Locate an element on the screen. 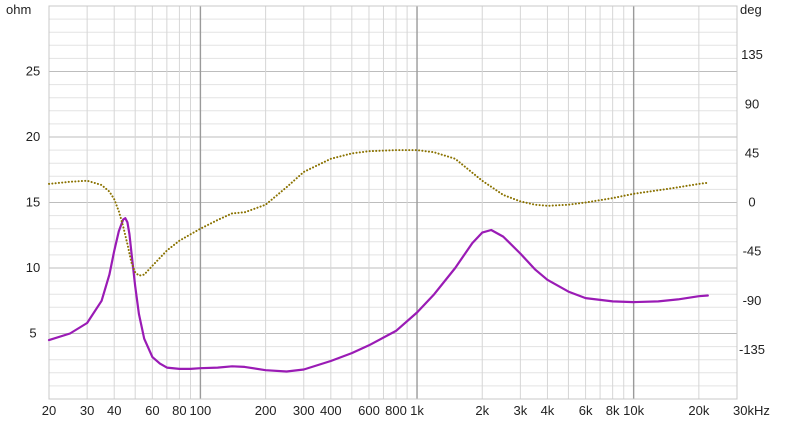 This screenshot has height=425, width=800. right-axis-tick-label: -45 is located at coordinates (752, 251).